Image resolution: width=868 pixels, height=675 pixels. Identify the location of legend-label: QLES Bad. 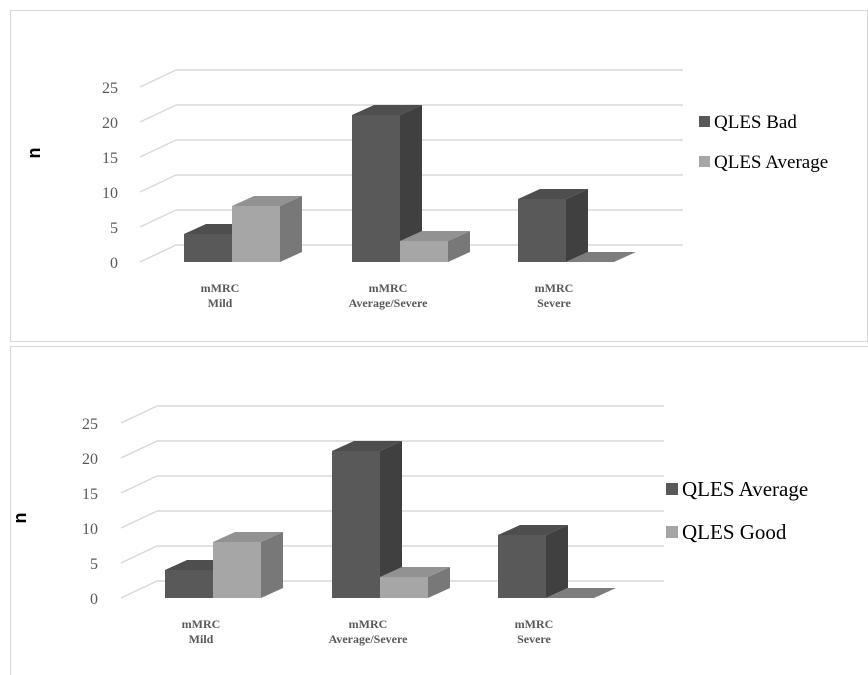
(755, 122).